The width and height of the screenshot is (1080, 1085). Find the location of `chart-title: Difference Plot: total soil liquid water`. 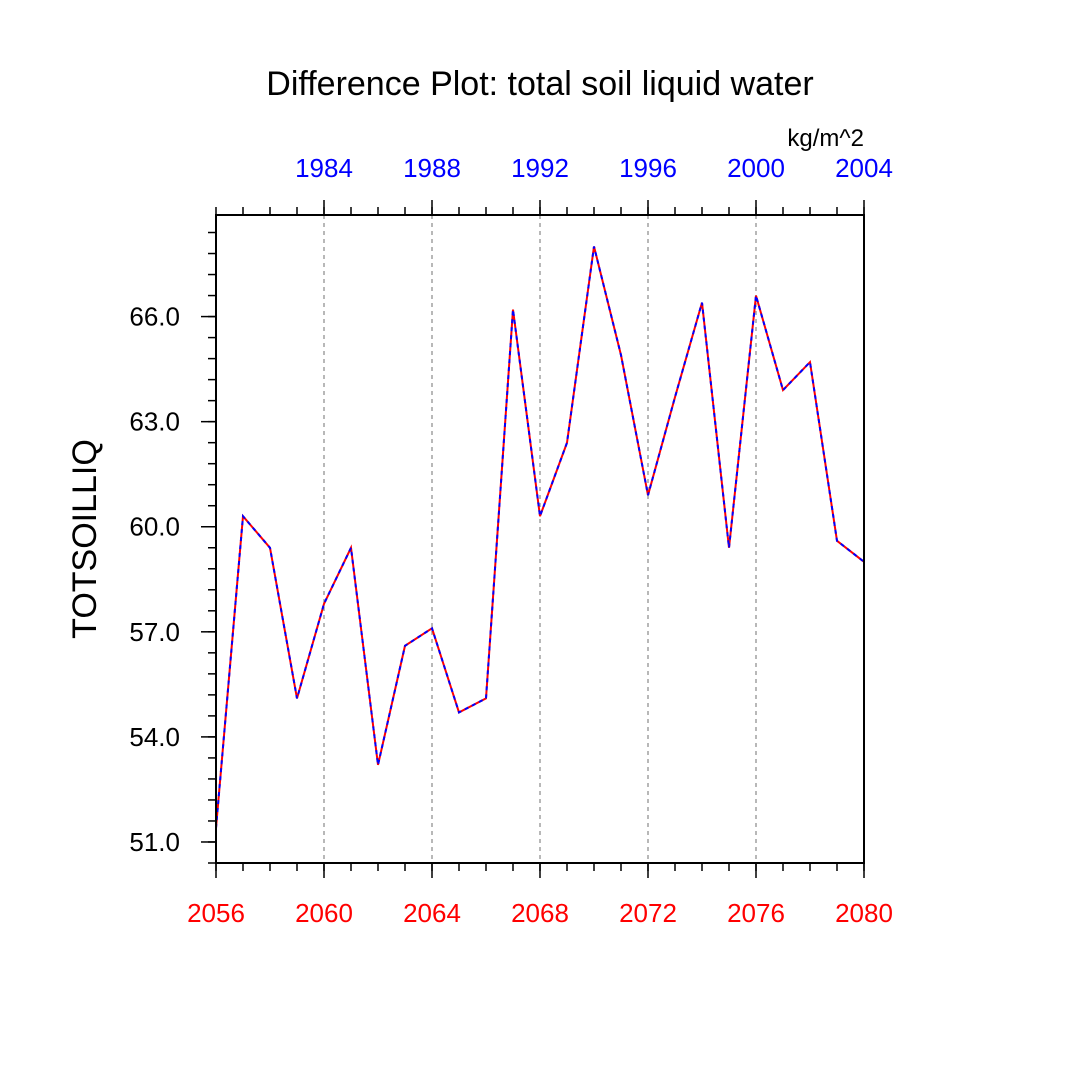

chart-title: Difference Plot: total soil liquid water is located at coordinates (539, 84).